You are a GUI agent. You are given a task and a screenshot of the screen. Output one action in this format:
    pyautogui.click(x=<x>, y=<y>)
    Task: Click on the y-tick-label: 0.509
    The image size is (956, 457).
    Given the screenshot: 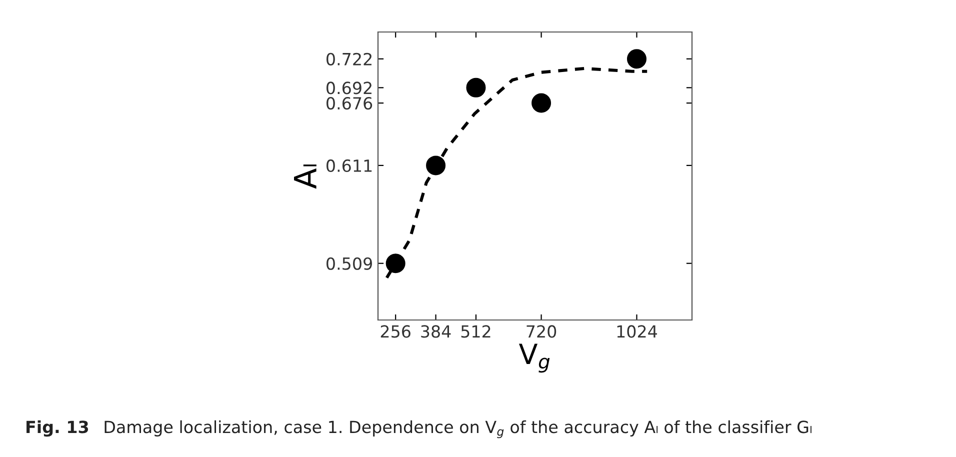 What is the action you would take?
    pyautogui.click(x=349, y=263)
    